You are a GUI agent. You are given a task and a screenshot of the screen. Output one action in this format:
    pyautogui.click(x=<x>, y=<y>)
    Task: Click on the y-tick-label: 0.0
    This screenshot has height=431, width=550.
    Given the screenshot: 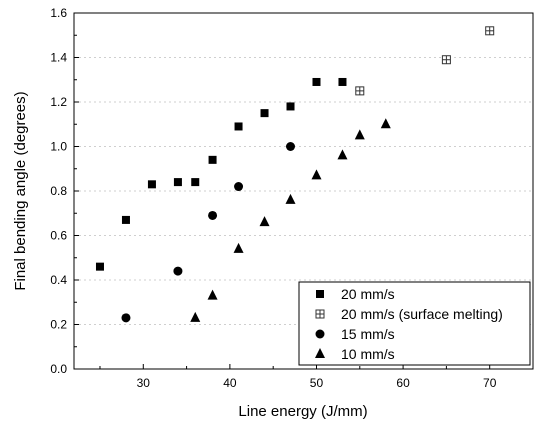 What is the action you would take?
    pyautogui.click(x=58, y=369)
    